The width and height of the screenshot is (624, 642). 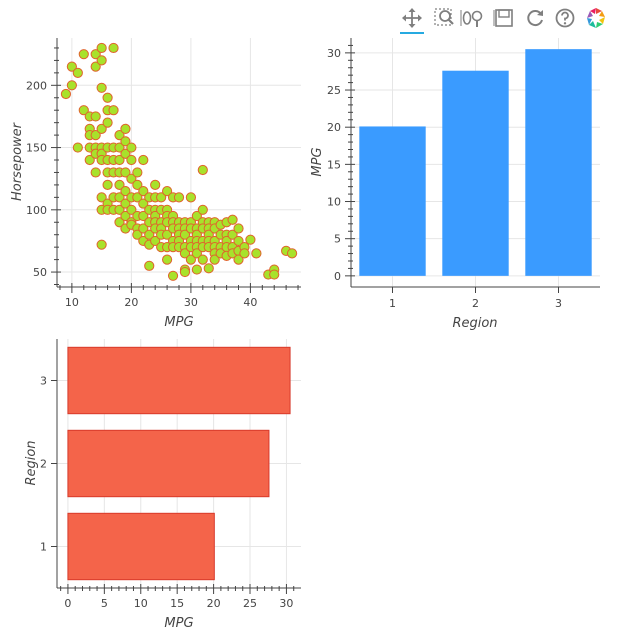 I want to click on help-icon, so click(x=565, y=18).